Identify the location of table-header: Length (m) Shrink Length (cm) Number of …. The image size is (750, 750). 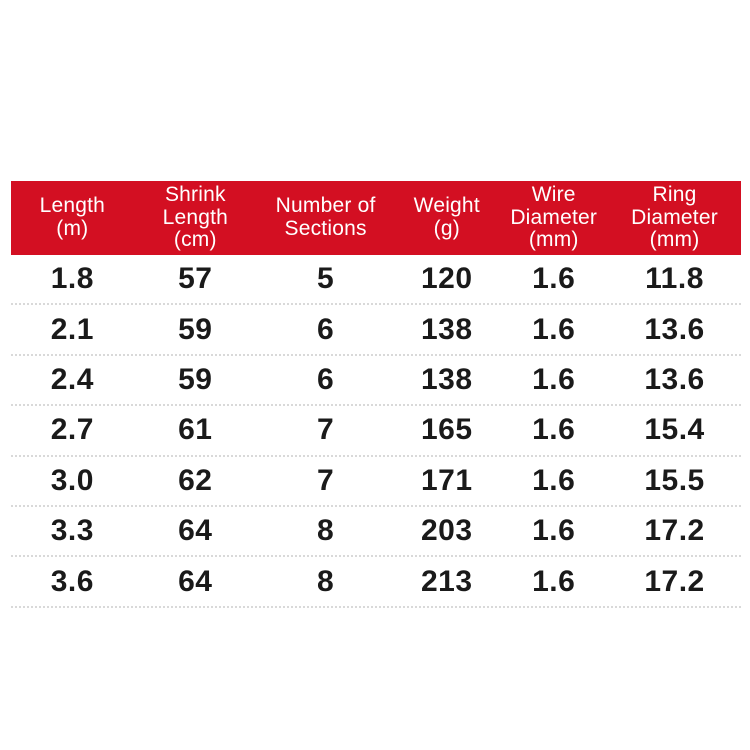
(376, 218).